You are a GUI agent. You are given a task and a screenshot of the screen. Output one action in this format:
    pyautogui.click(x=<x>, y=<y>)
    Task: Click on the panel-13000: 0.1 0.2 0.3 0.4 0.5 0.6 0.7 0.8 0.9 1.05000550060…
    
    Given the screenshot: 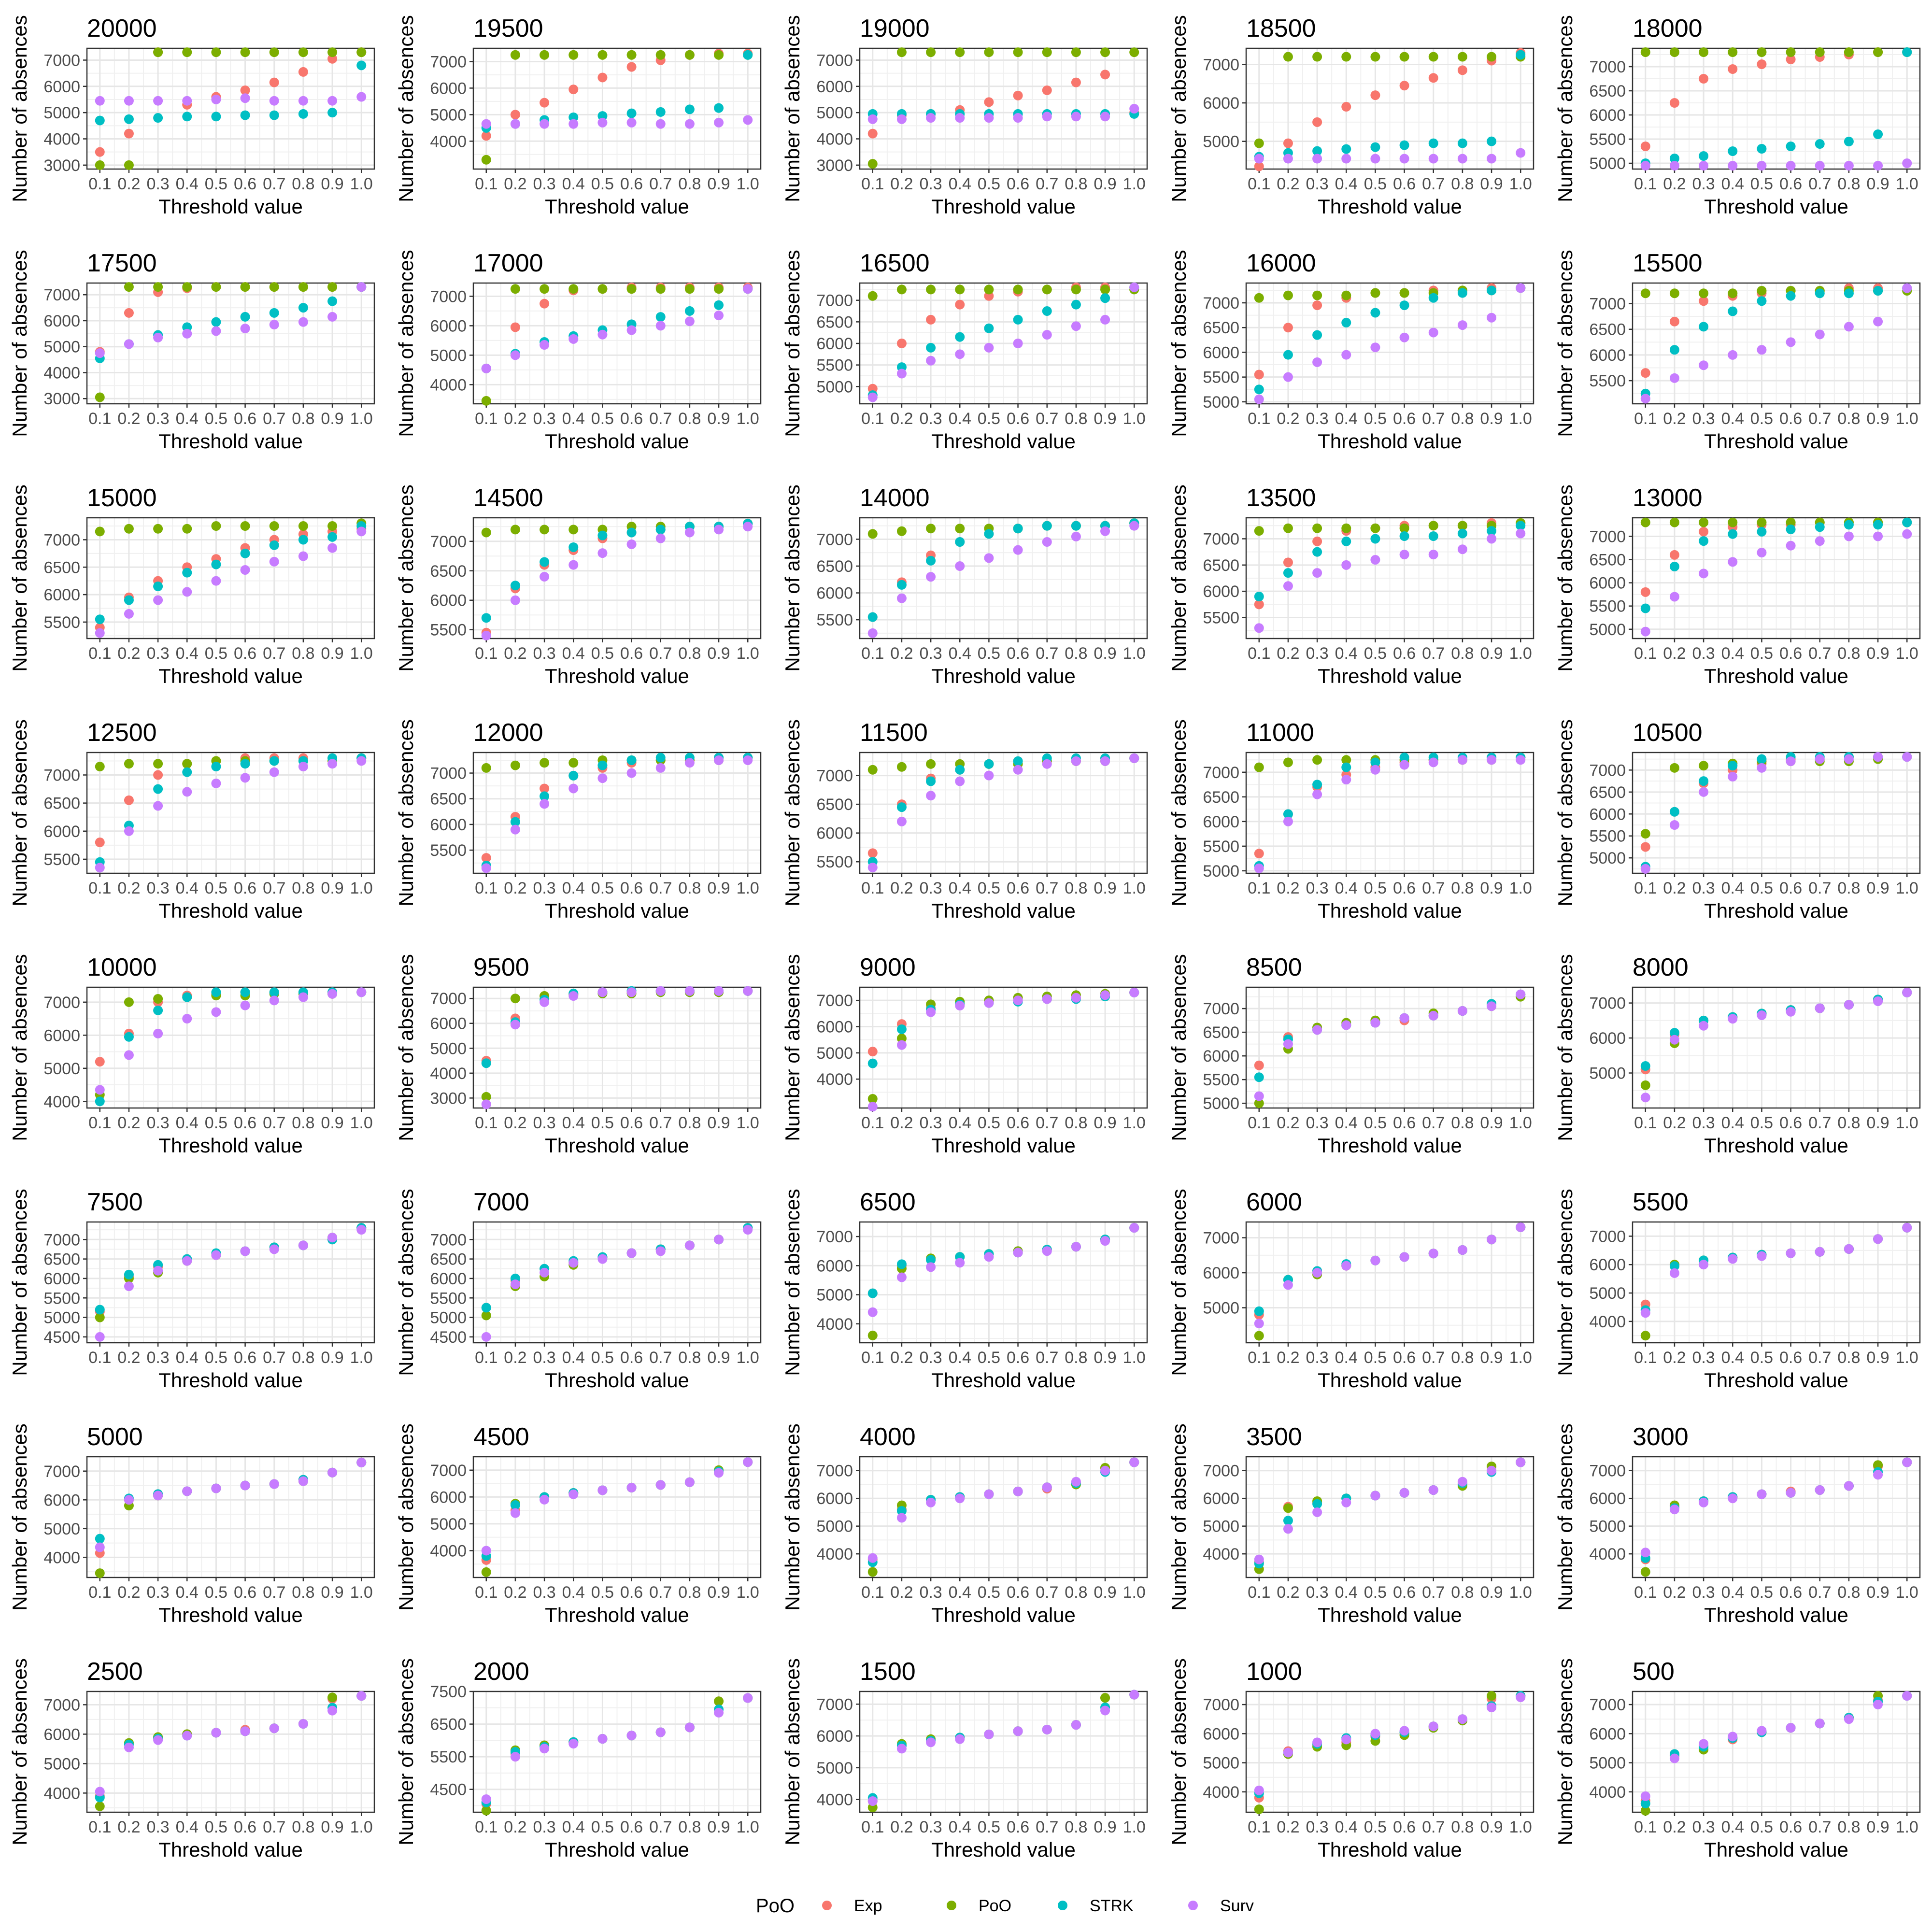 What is the action you would take?
    pyautogui.click(x=1737, y=585)
    